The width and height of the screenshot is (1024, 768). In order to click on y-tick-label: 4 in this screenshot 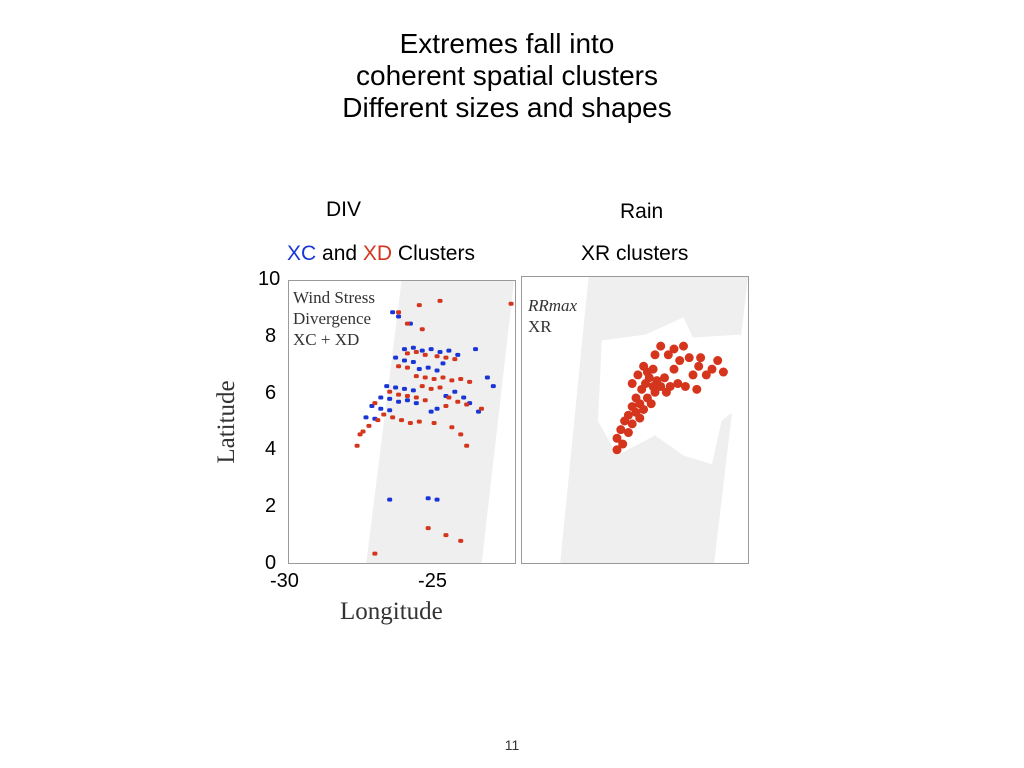, I will do `click(271, 449)`.